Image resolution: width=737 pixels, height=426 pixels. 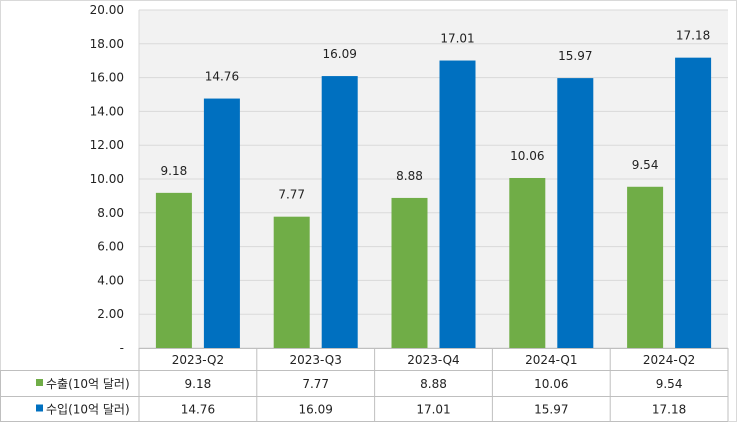 What do you see at coordinates (433, 410) in the screenshot?
I see `table-cell-value: 17.01` at bounding box center [433, 410].